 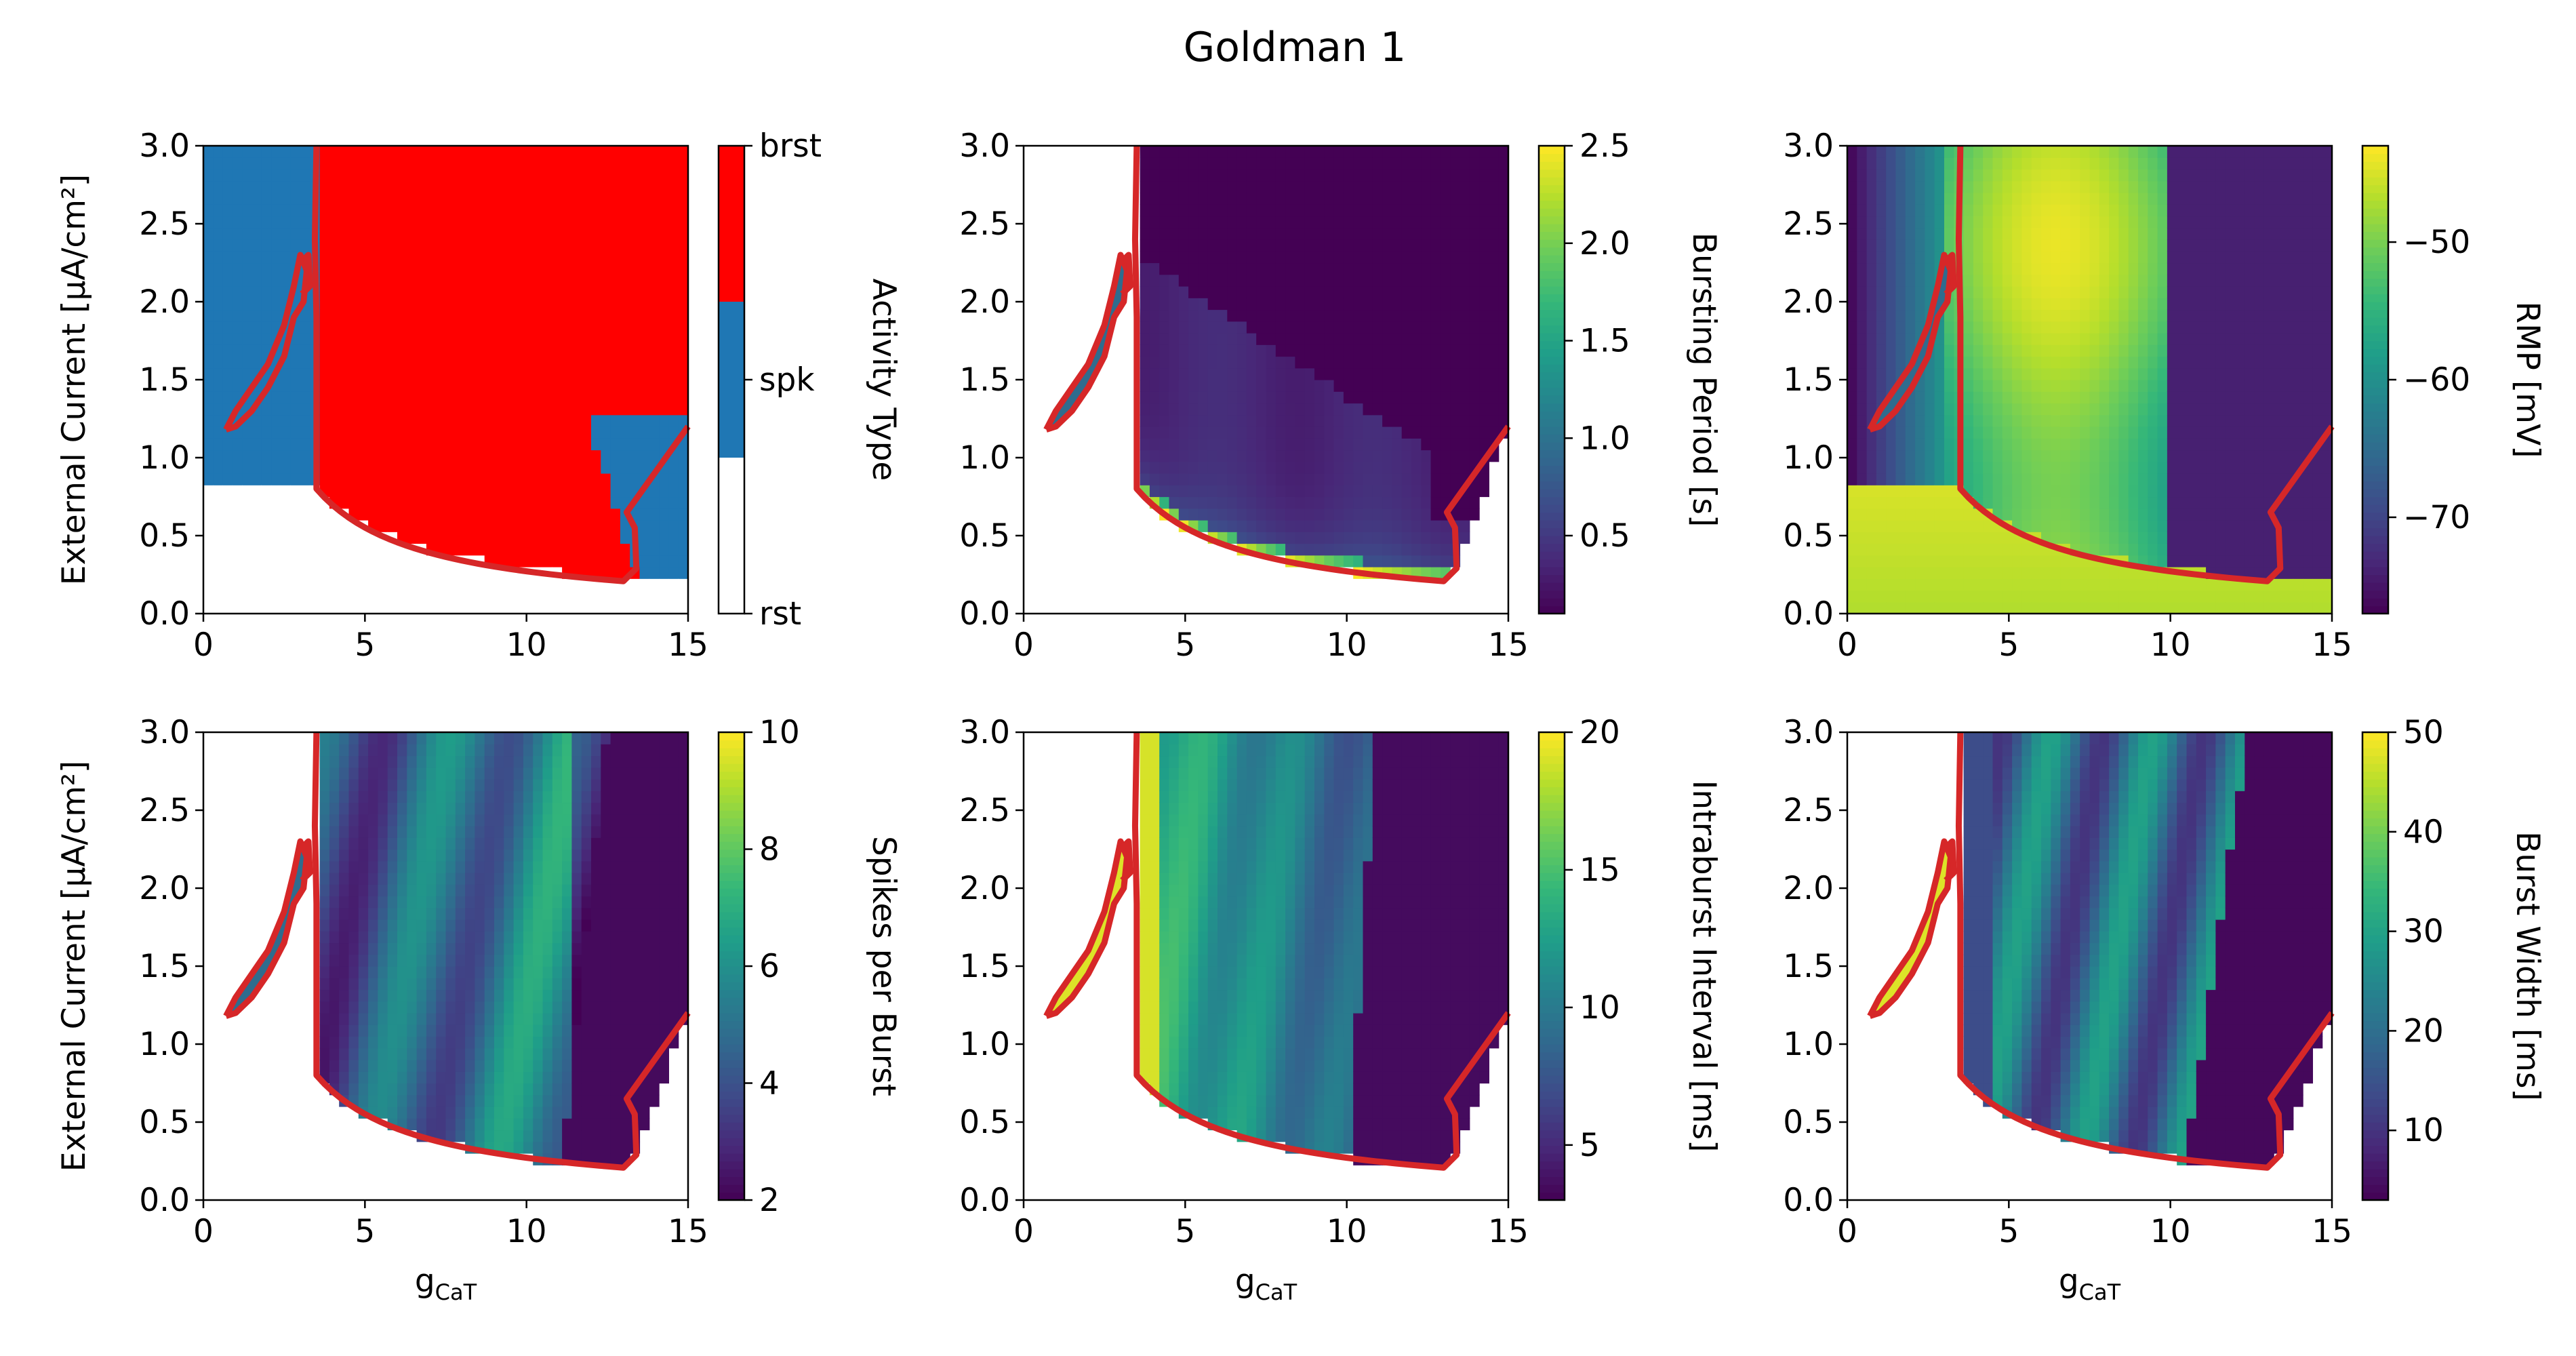 I want to click on heatmap-cells, so click(x=1324, y=362).